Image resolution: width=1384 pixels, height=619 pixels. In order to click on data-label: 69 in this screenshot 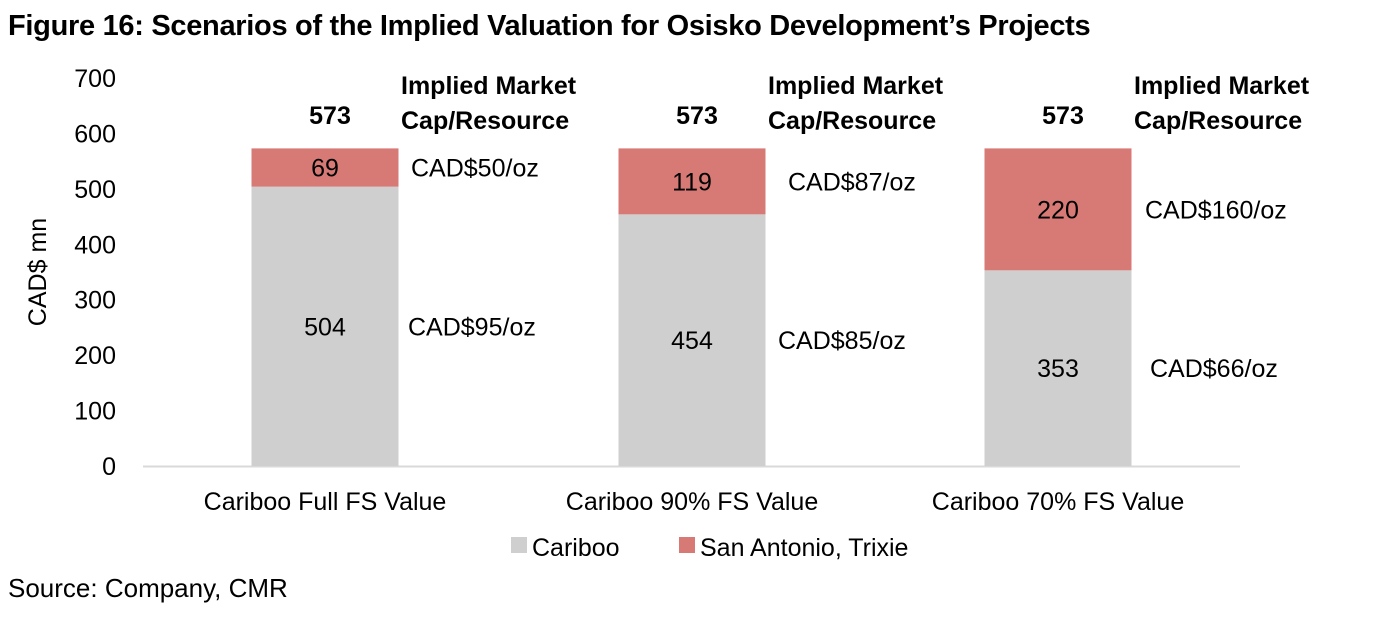, I will do `click(325, 169)`.